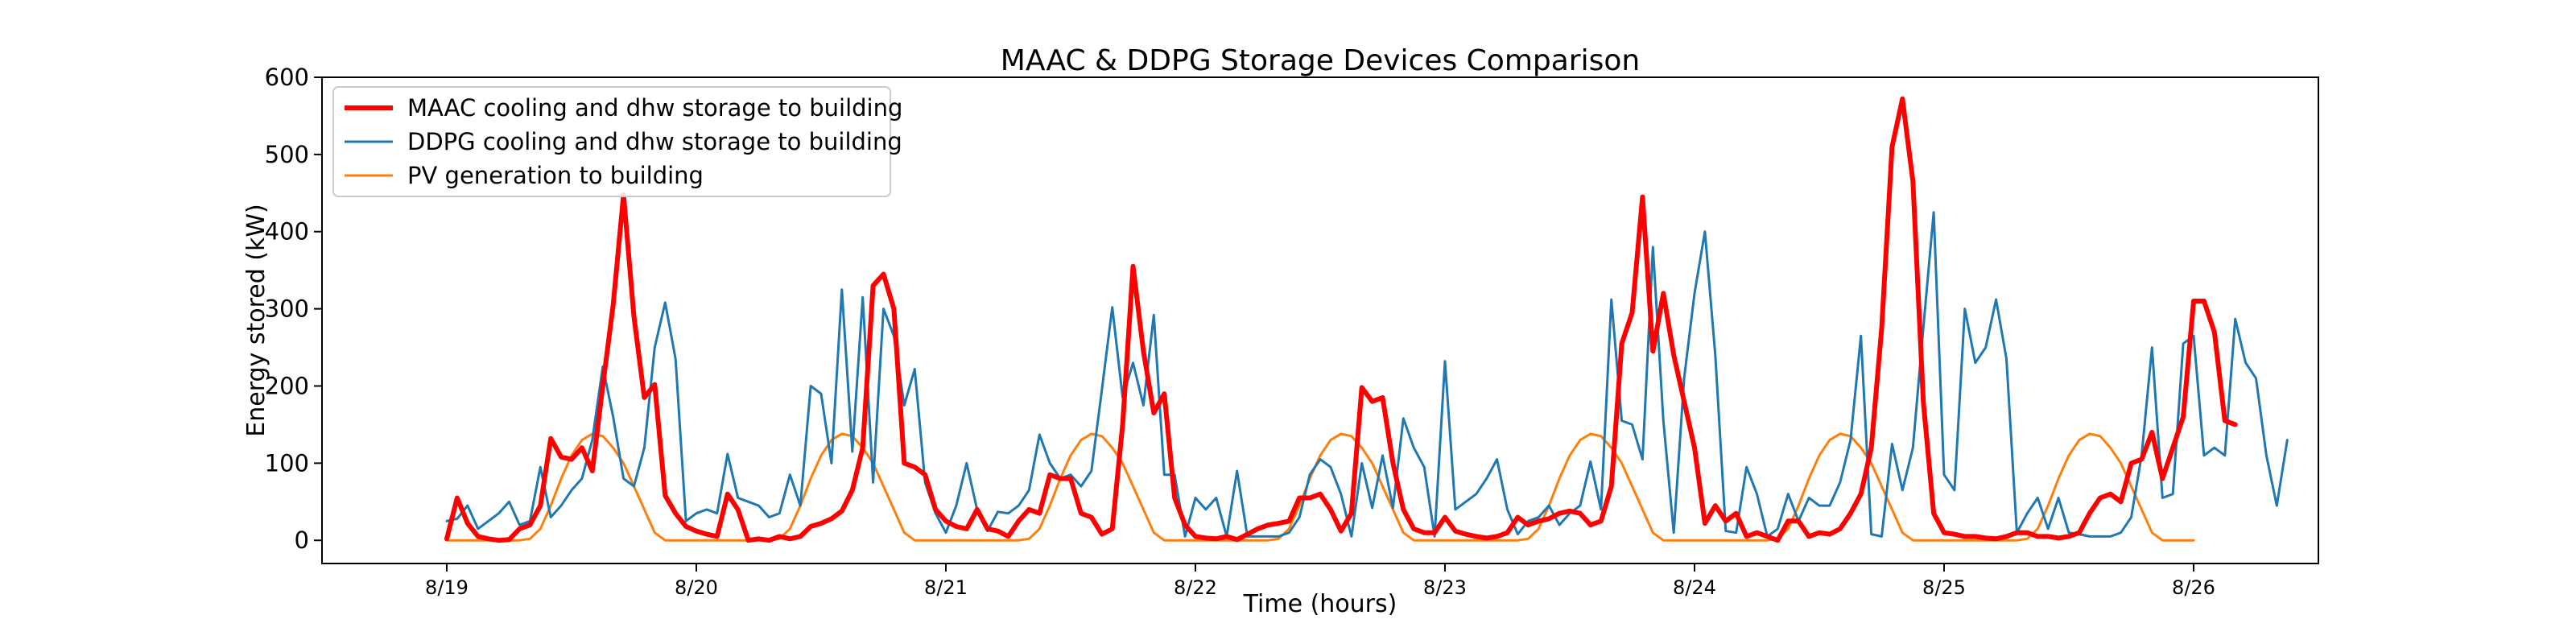 This screenshot has width=2576, height=644. I want to click on y-tick-label: 200, so click(287, 385).